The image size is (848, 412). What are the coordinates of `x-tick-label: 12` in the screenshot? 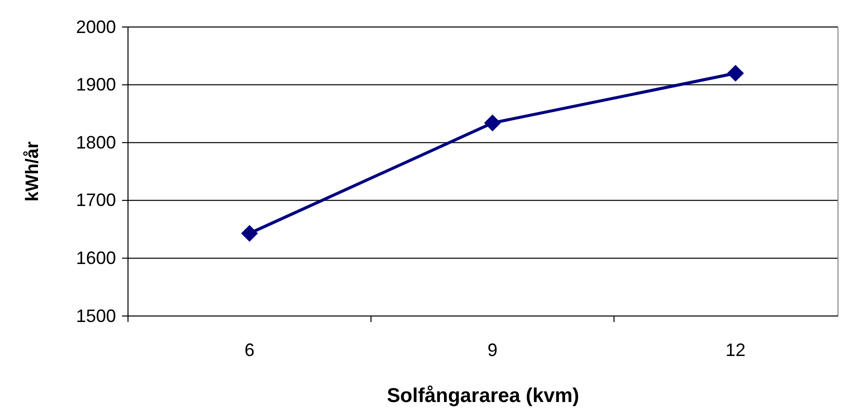 It's located at (735, 350).